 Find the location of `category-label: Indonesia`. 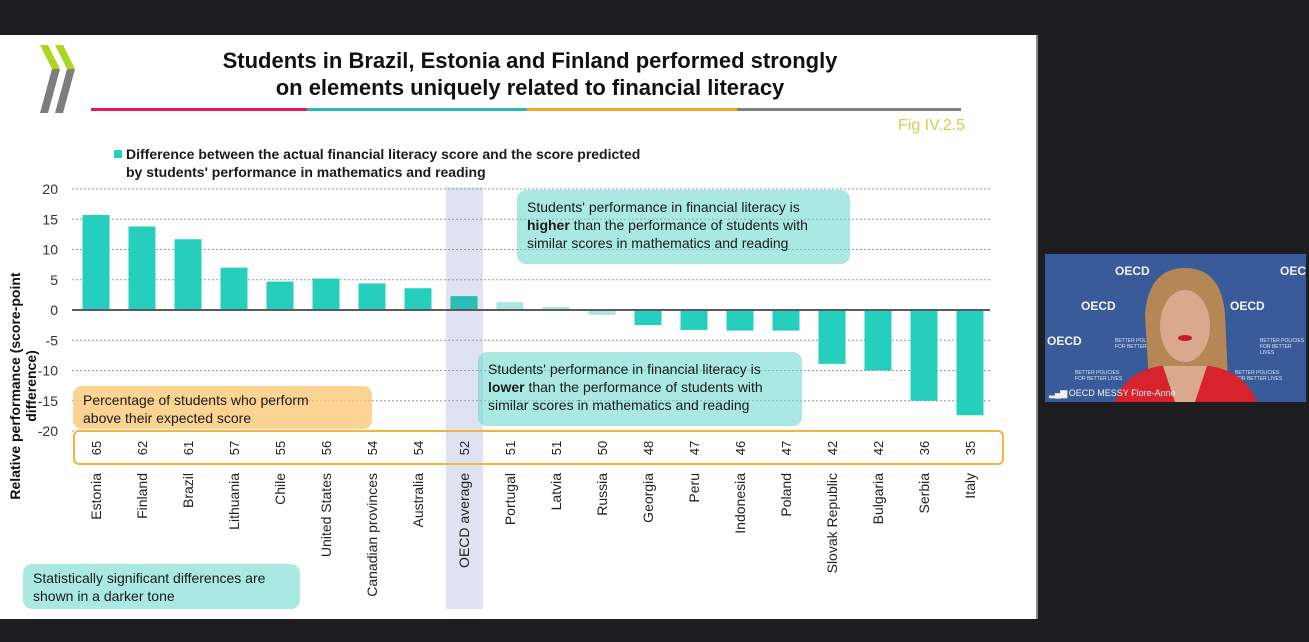

category-label: Indonesia is located at coordinates (740, 503).